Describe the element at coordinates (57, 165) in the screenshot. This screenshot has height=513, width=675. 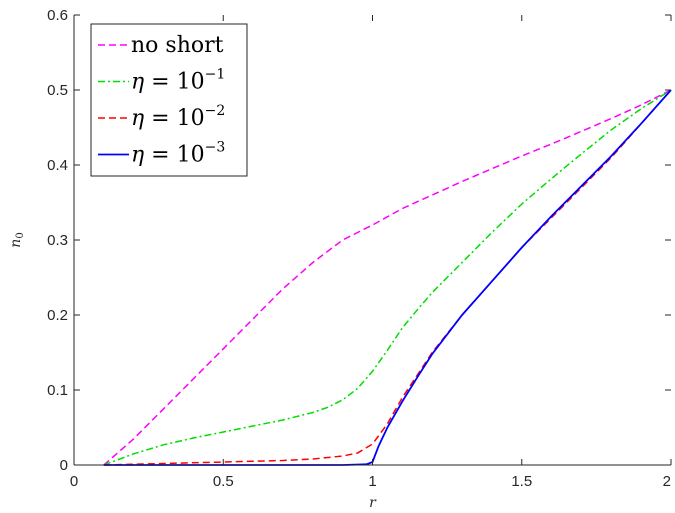
I see `y-tick-label: 0.4` at that location.